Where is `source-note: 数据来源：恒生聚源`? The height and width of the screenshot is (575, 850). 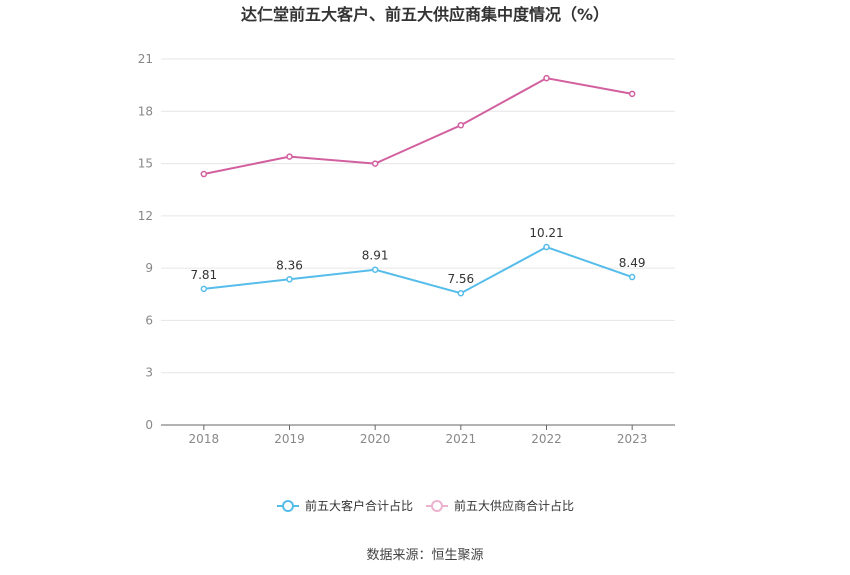
source-note: 数据来源：恒生聚源 is located at coordinates (424, 555).